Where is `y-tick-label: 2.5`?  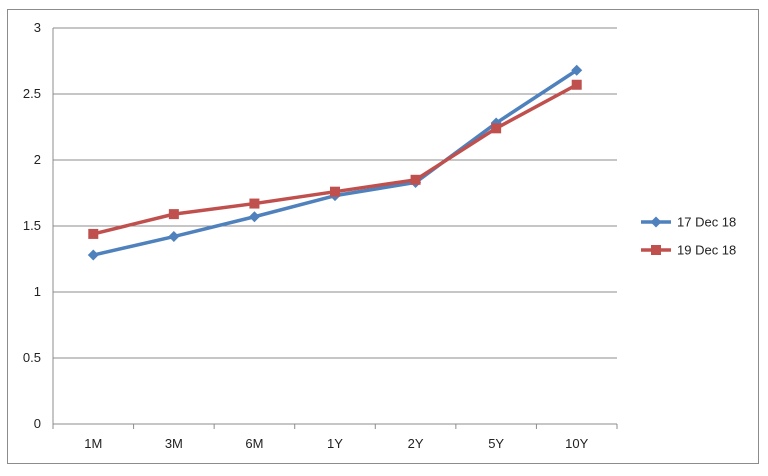 y-tick-label: 2.5 is located at coordinates (32, 93).